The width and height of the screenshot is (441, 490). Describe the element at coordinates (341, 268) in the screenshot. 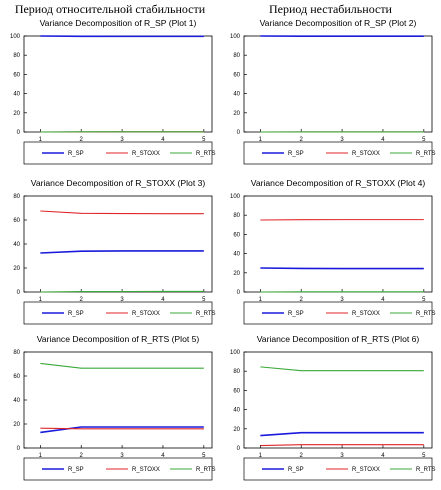

I see `series-line-r-sp` at that location.